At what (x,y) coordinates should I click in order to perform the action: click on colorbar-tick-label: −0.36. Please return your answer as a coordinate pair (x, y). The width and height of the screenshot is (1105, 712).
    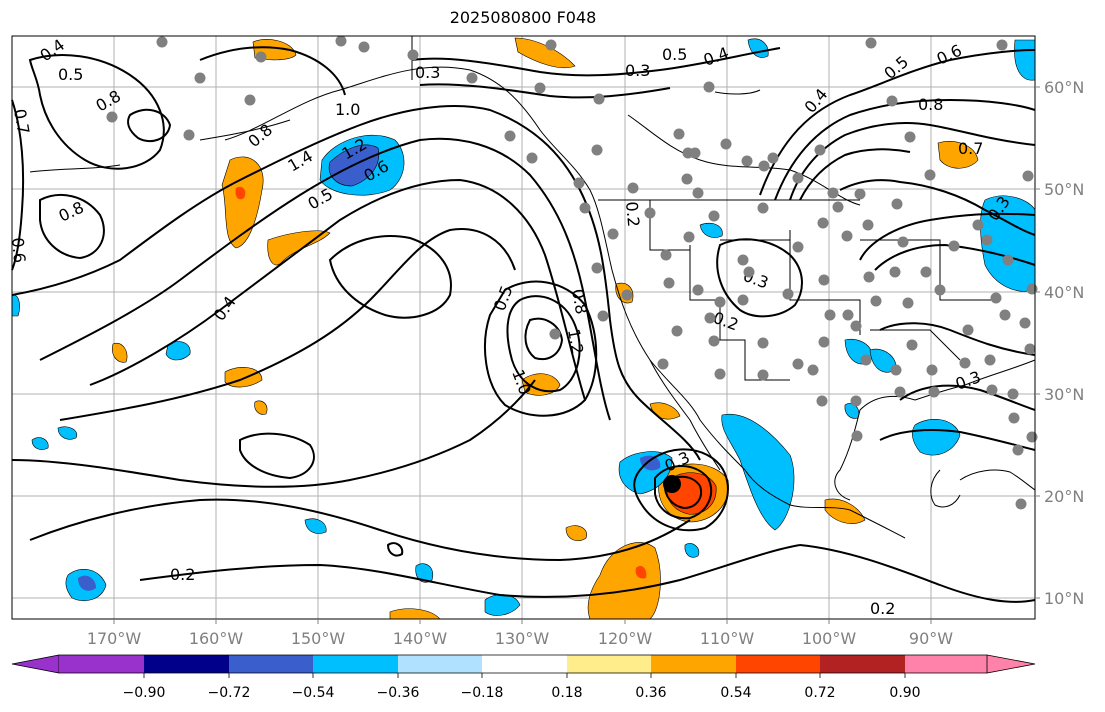
    Looking at the image, I should click on (398, 693).